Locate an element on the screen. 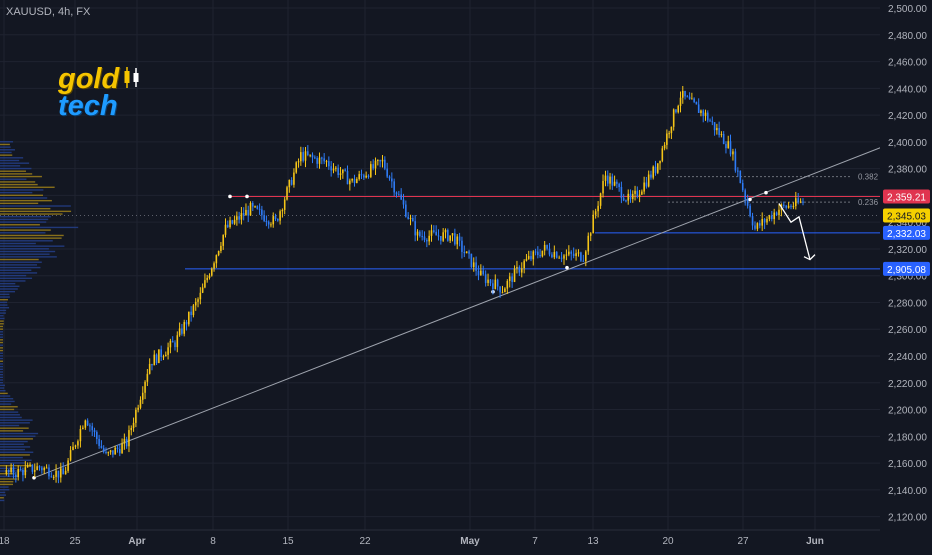  y-tick-label: 2,200.00 is located at coordinates (907, 411).